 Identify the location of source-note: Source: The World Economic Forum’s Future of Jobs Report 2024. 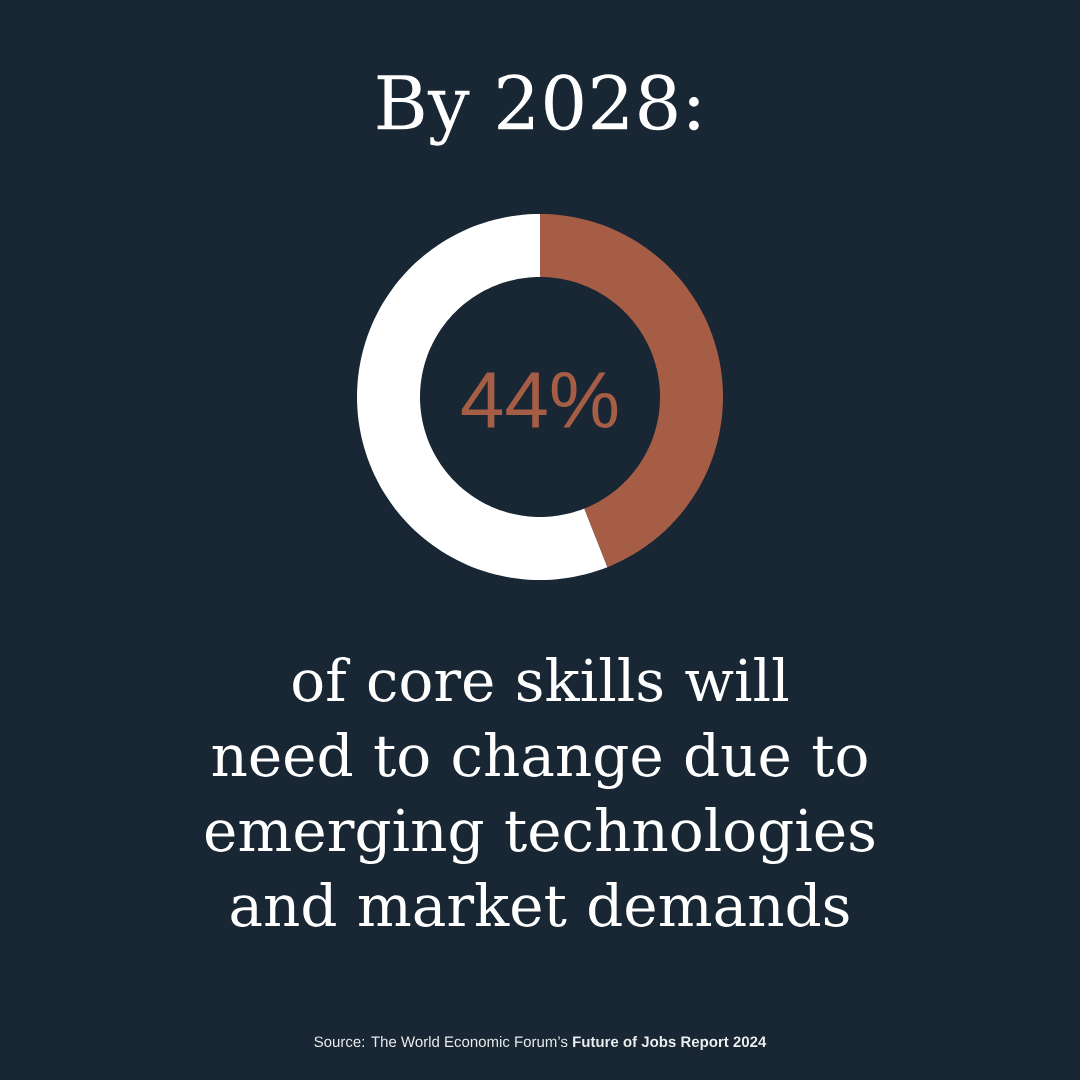
(540, 1043).